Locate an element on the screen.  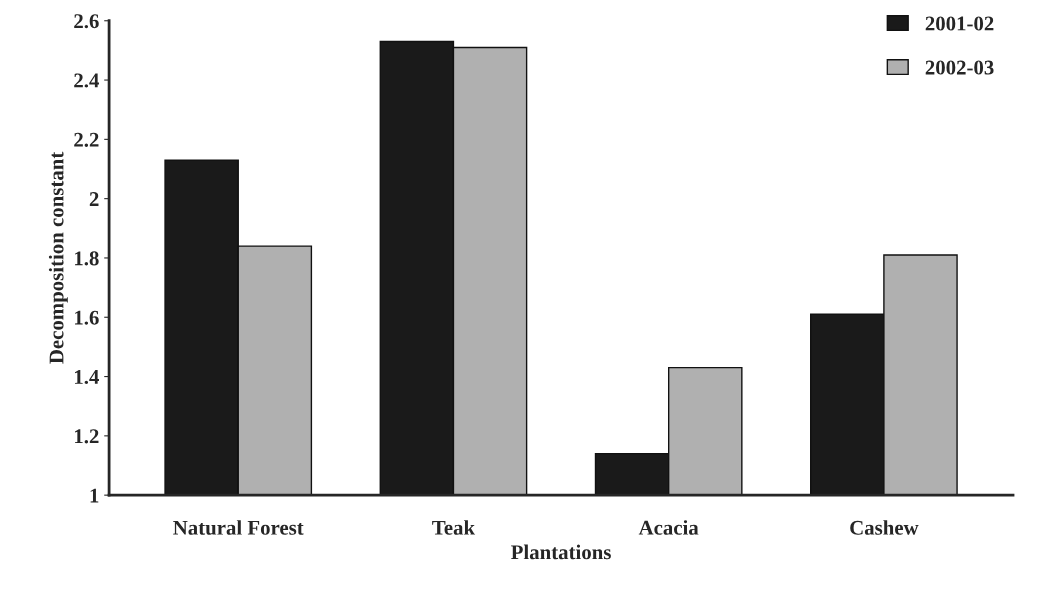
y-tick-label: 1 is located at coordinates (94, 495).